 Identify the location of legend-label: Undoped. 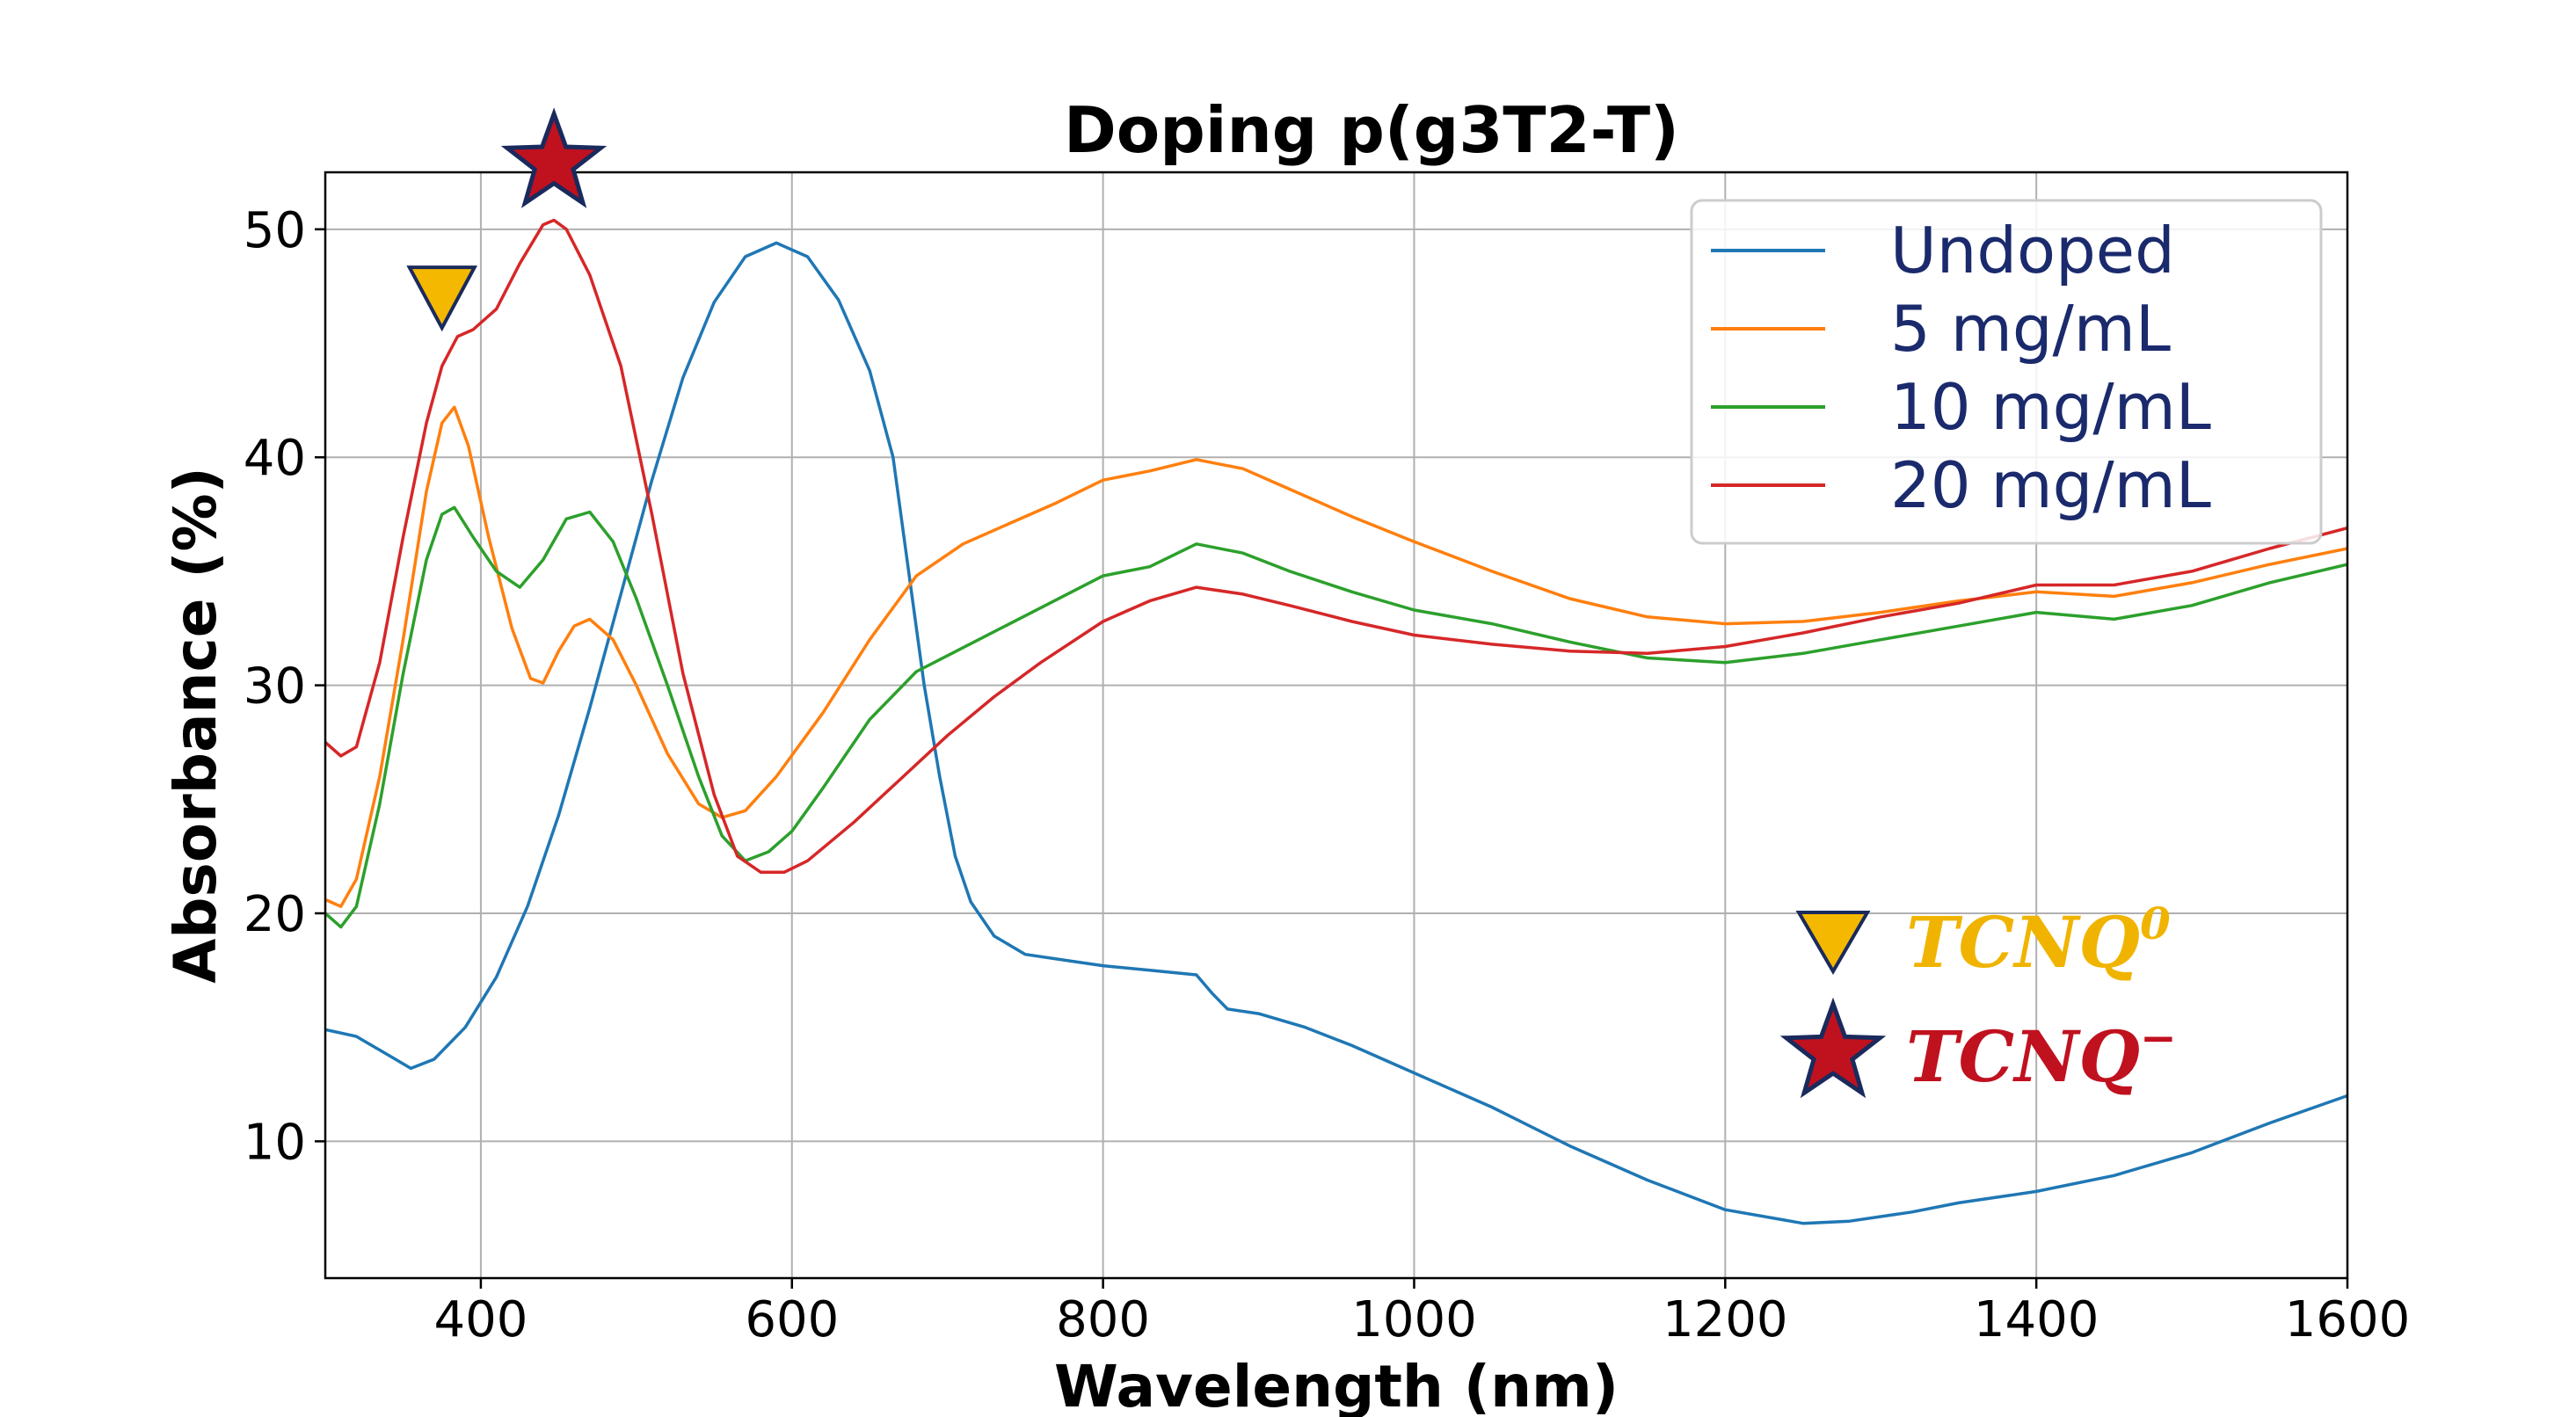
(2032, 250).